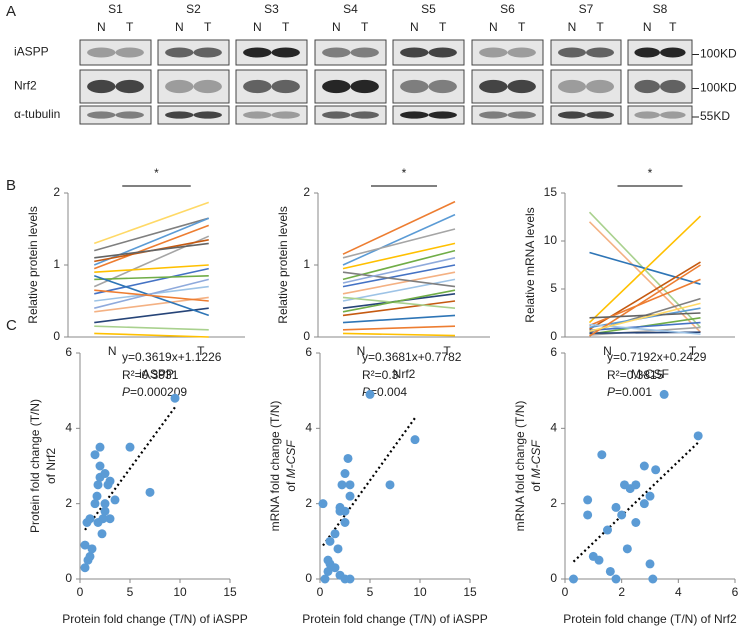 This screenshot has height=635, width=748. I want to click on equation: y=0.3619x+1.1226, so click(172, 357).